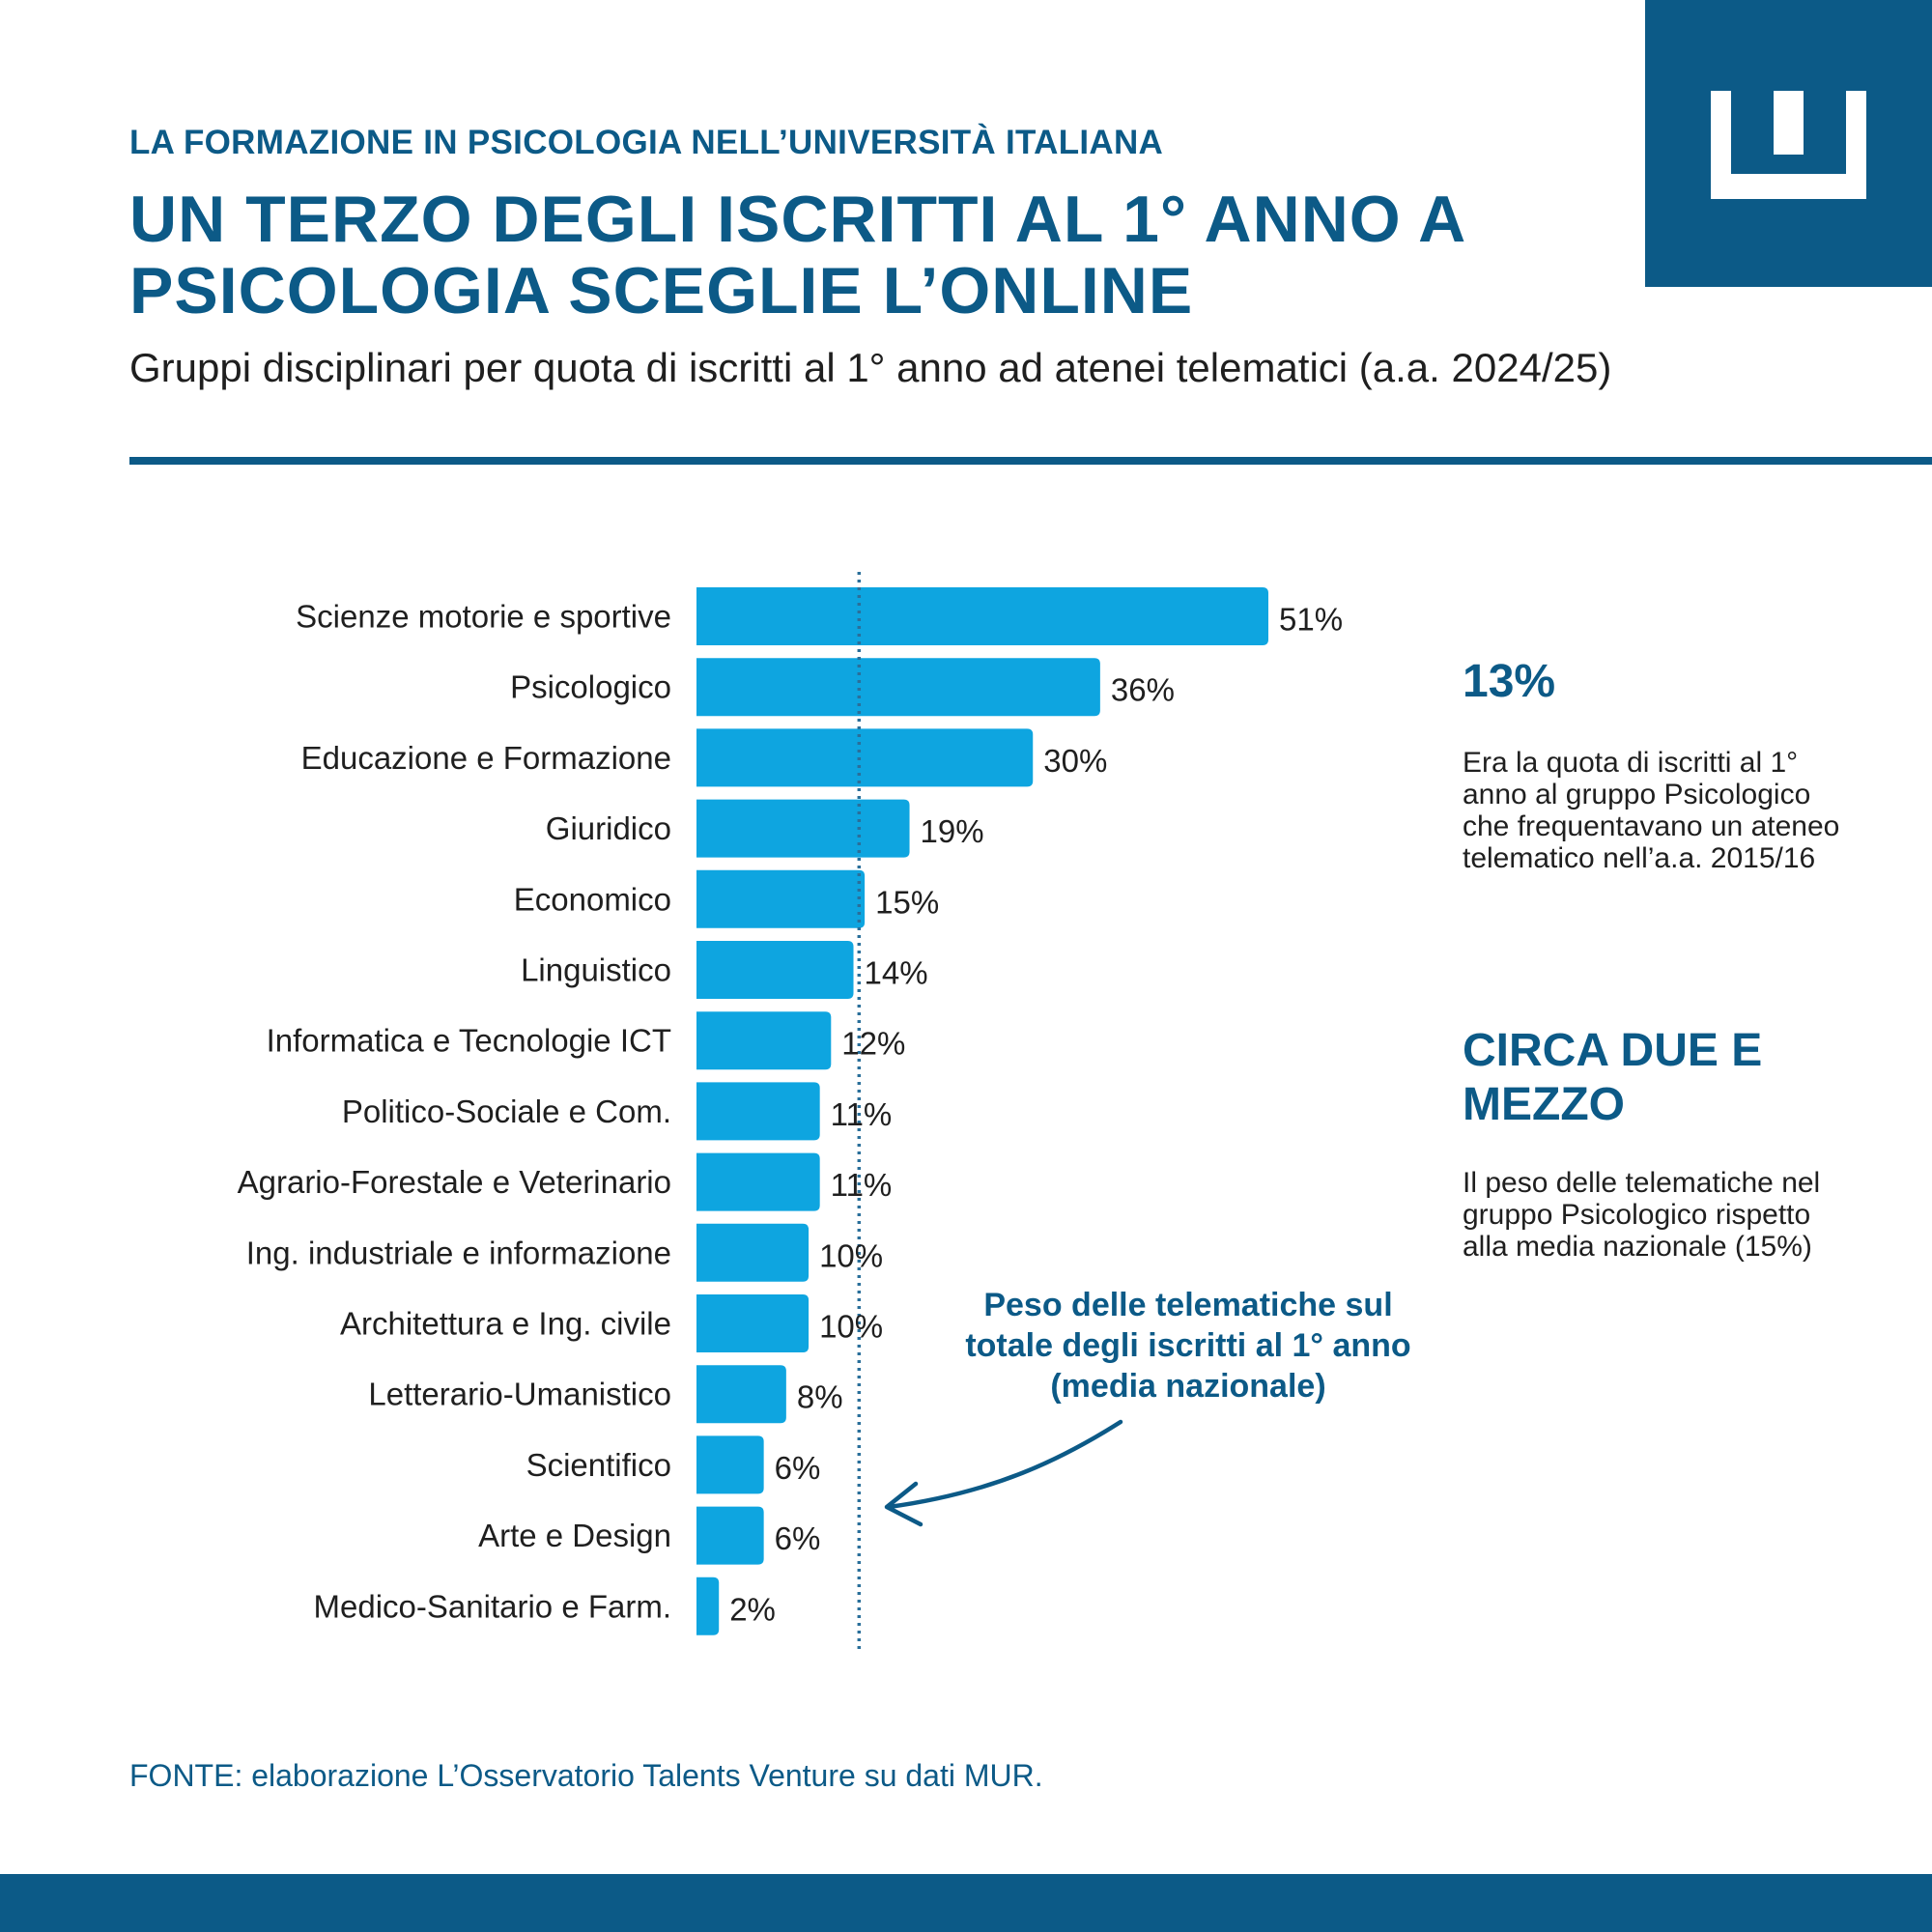  I want to click on value-label-10: 10%, so click(851, 1327).